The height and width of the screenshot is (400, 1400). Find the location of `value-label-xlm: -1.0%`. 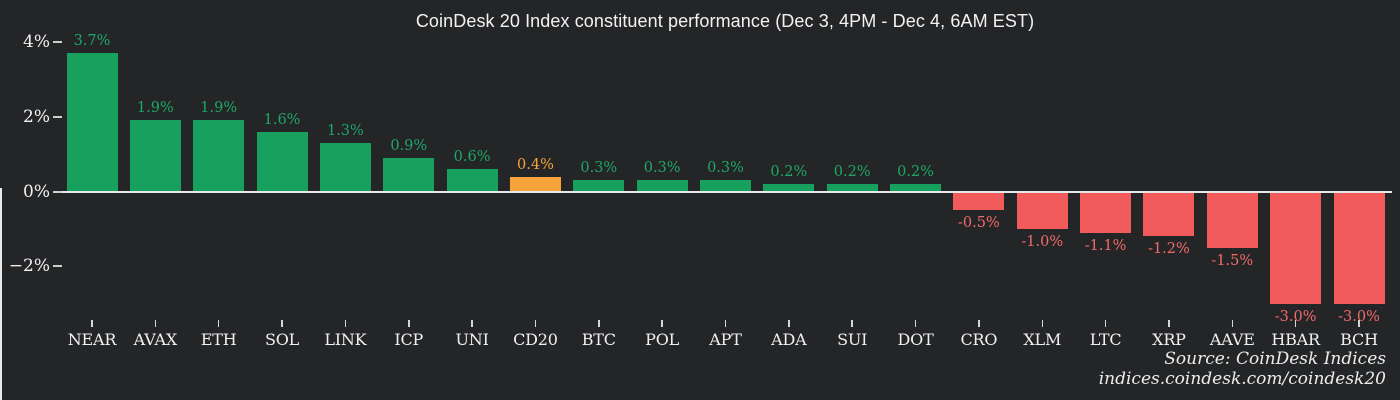

value-label-xlm: -1.0% is located at coordinates (1042, 241).